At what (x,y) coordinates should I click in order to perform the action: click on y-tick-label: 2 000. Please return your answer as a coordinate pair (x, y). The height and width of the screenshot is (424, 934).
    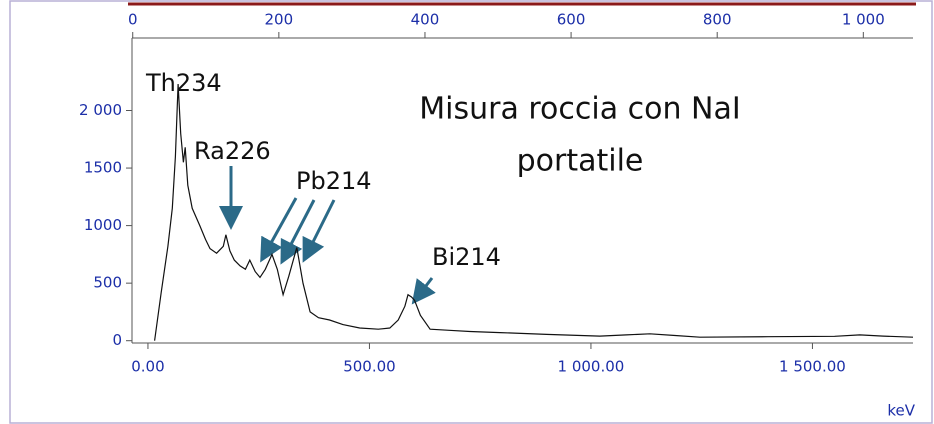
    Looking at the image, I should click on (100, 110).